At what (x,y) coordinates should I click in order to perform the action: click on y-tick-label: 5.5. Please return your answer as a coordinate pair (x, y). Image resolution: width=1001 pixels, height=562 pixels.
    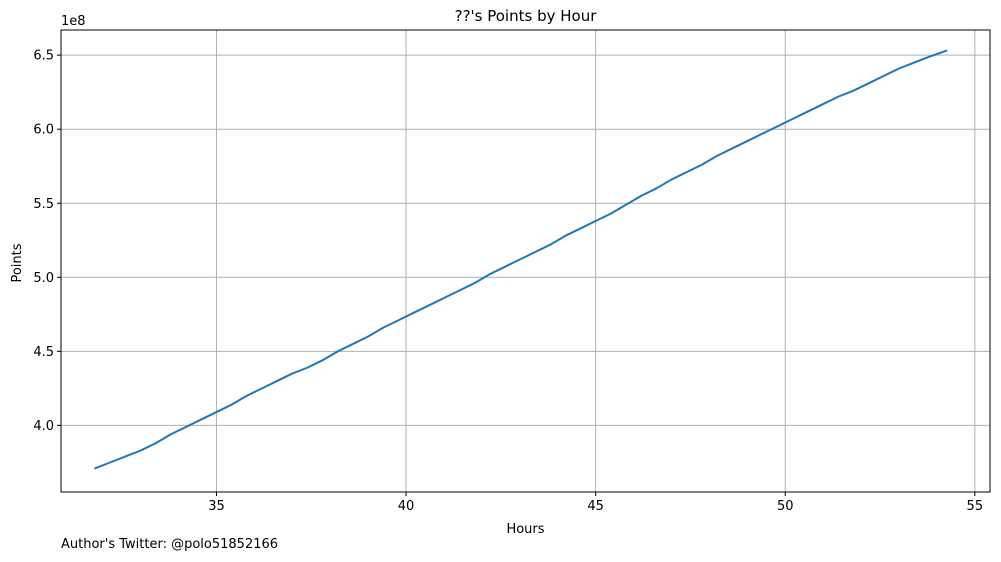
    Looking at the image, I should click on (43, 204).